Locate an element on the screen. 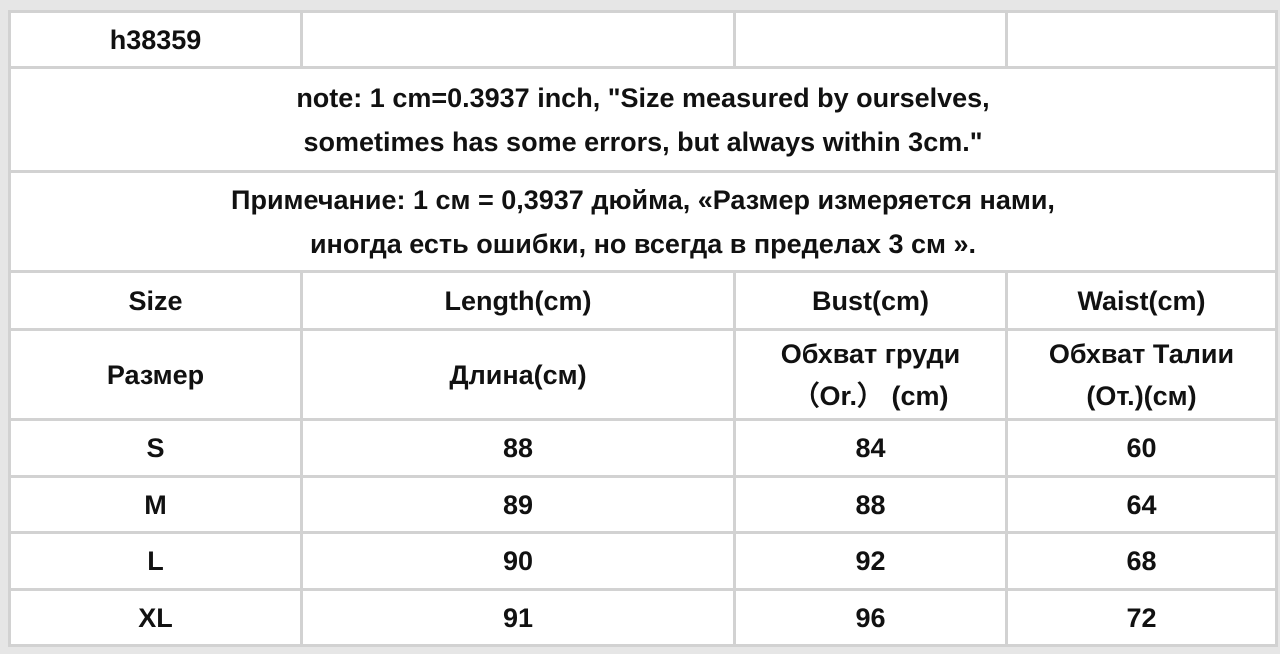  header-row-en: Size Length(cm) Bust(cm) Waist(cm) is located at coordinates (643, 300).